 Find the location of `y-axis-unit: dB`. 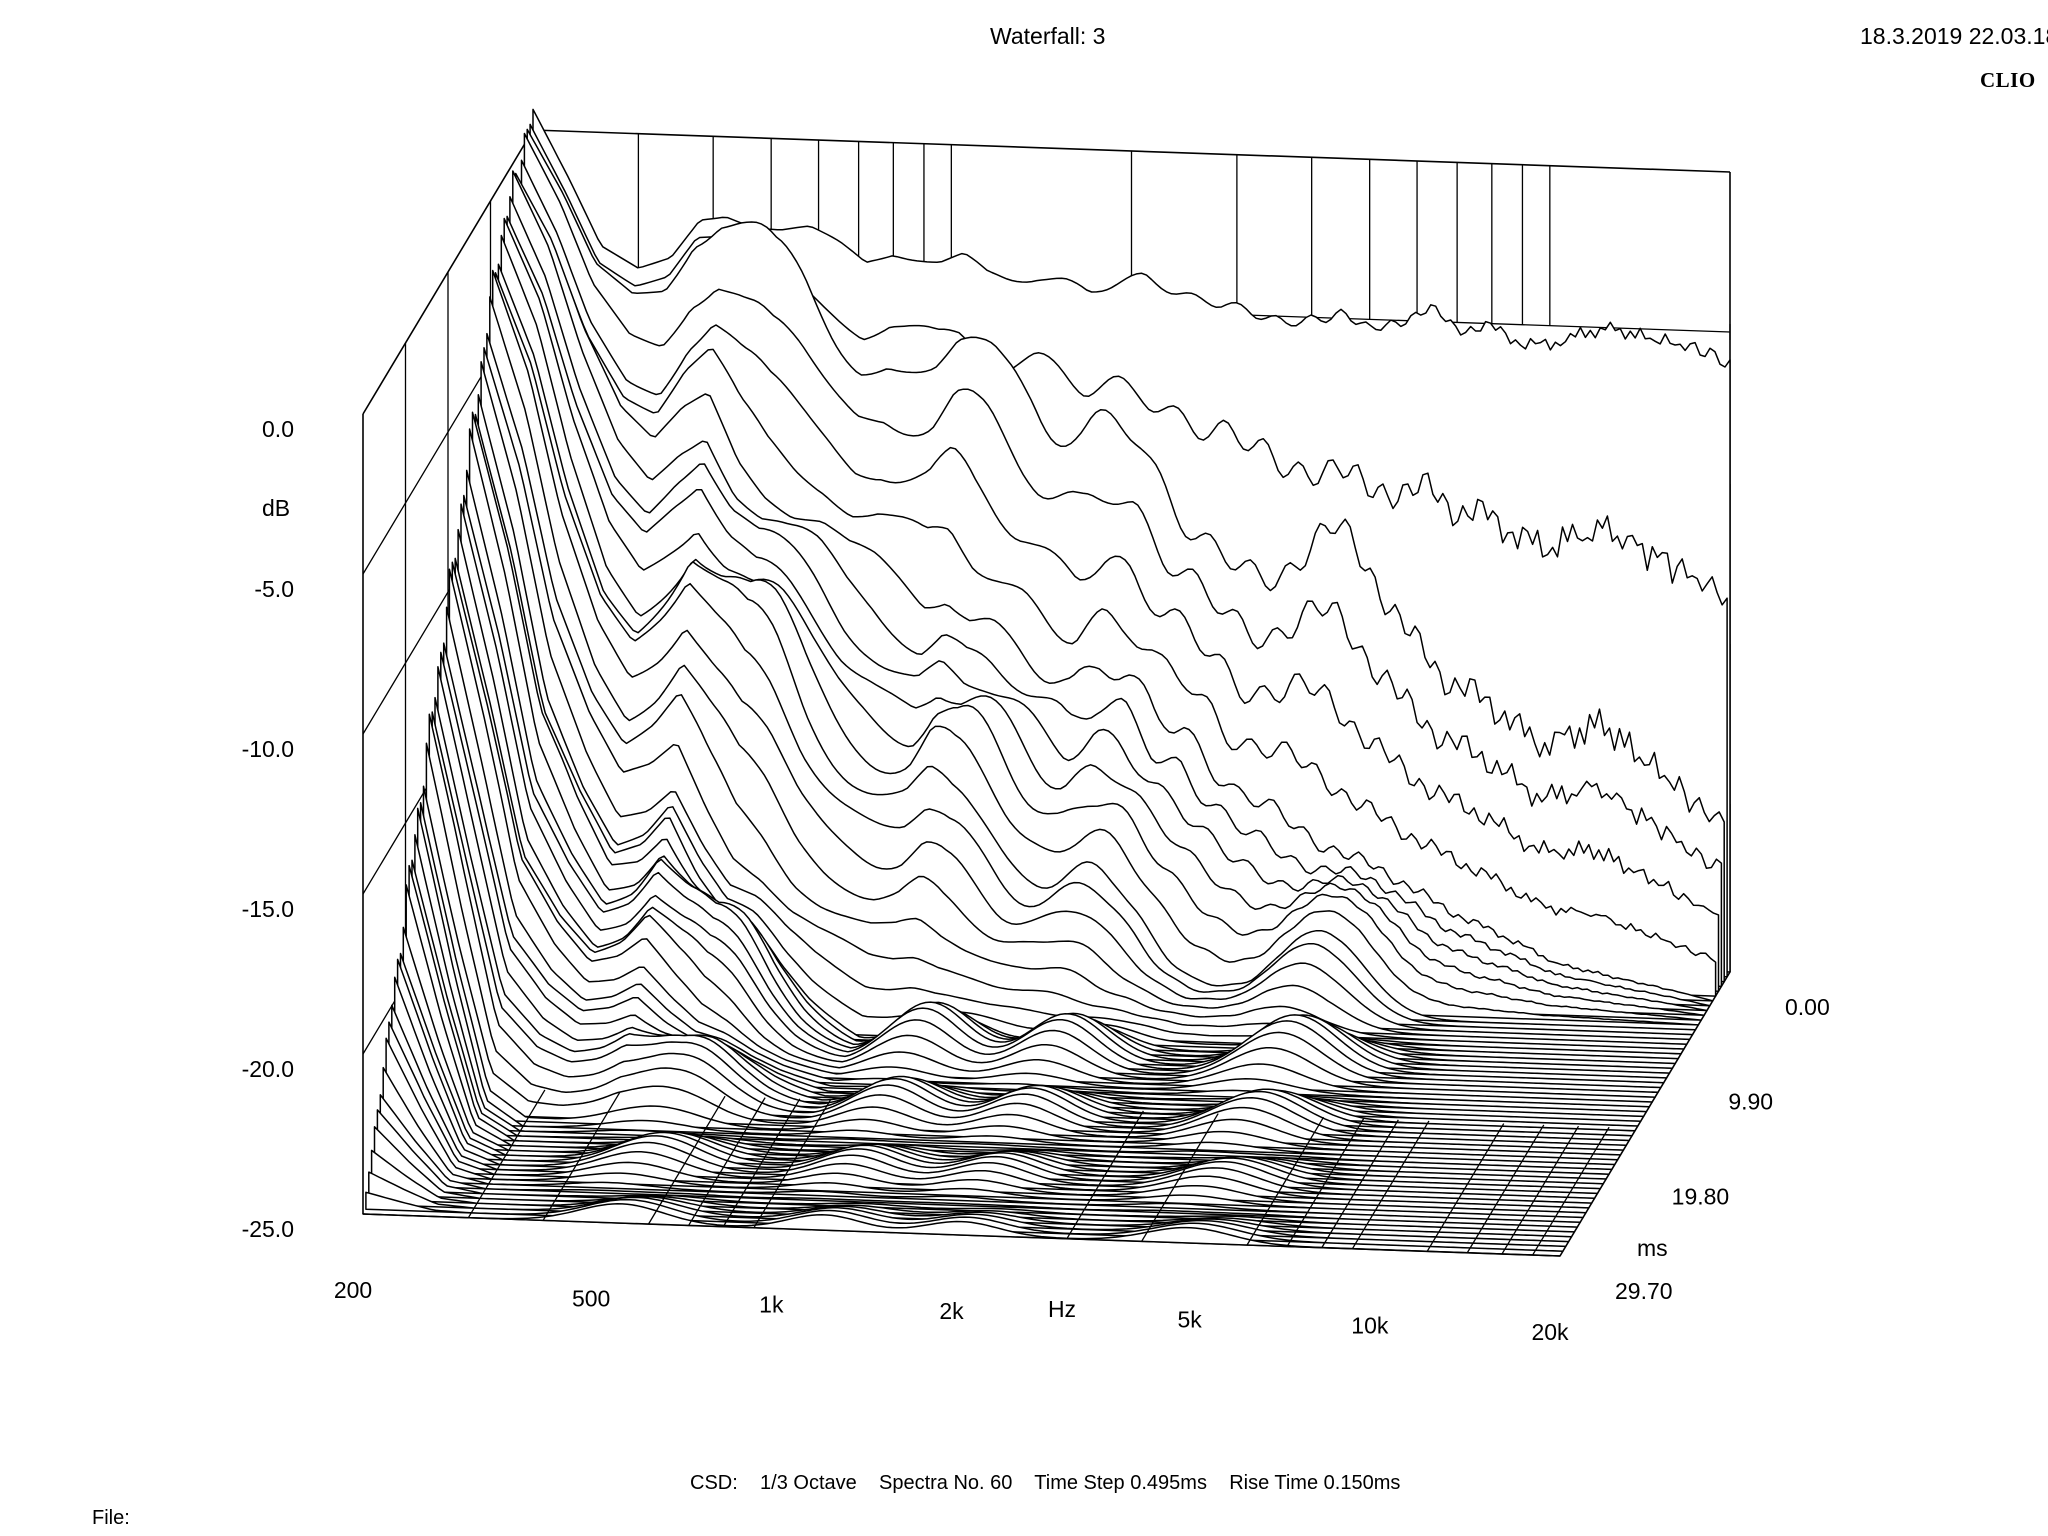

y-axis-unit: dB is located at coordinates (276, 508).